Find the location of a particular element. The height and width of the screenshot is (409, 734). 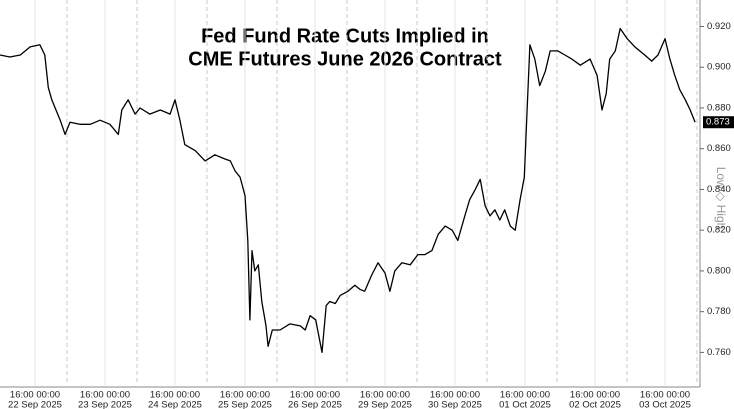

y-tick-label: 0.800 is located at coordinates (719, 270).